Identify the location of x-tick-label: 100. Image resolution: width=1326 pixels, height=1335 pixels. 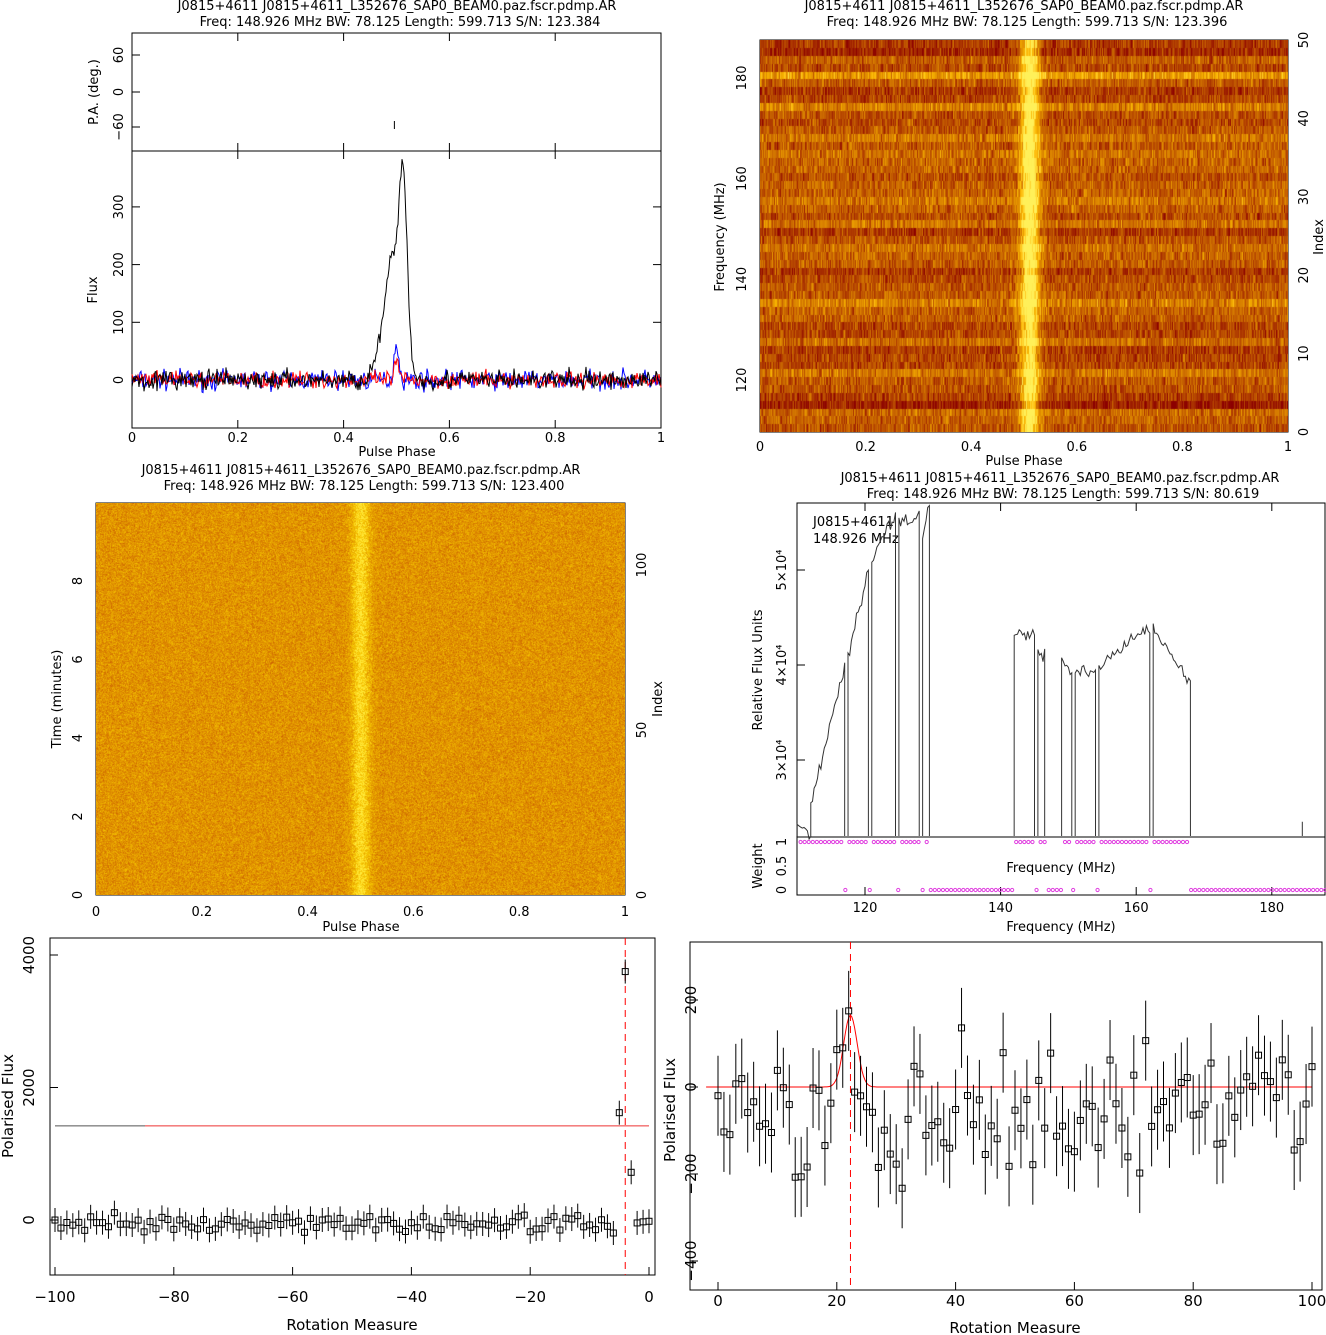
(1312, 1301).